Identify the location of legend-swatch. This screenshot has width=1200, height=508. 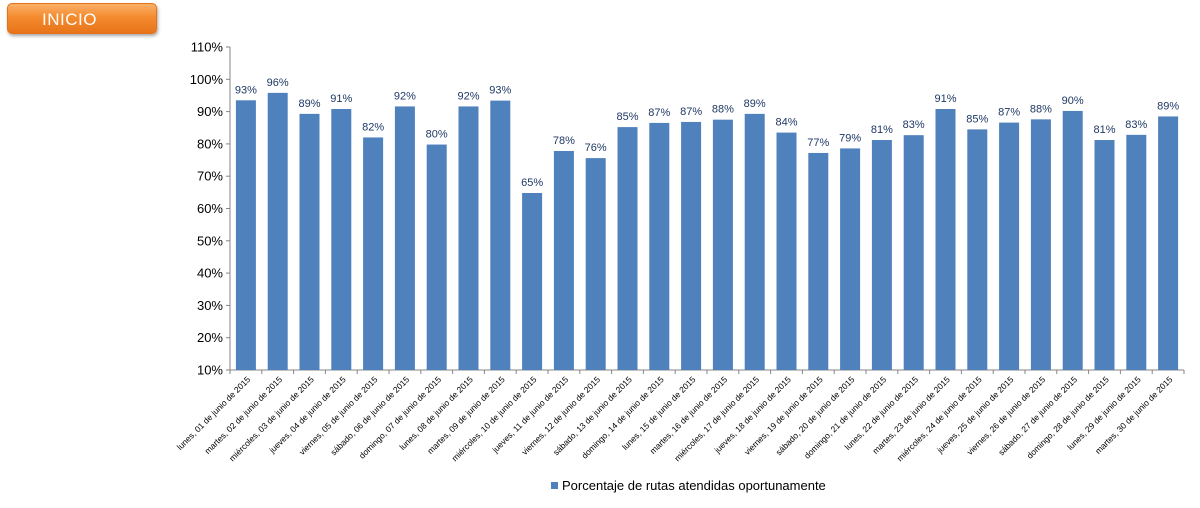
(554, 485).